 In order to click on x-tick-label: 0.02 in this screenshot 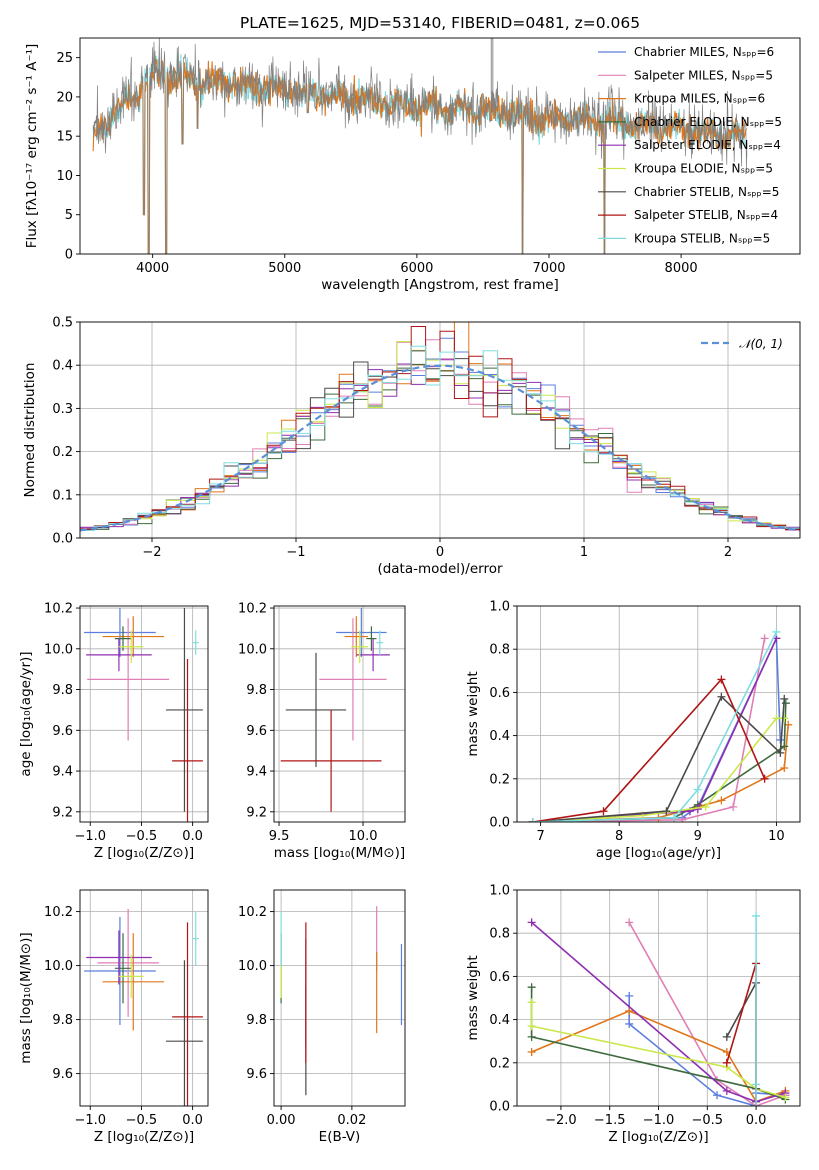, I will do `click(351, 1120)`.